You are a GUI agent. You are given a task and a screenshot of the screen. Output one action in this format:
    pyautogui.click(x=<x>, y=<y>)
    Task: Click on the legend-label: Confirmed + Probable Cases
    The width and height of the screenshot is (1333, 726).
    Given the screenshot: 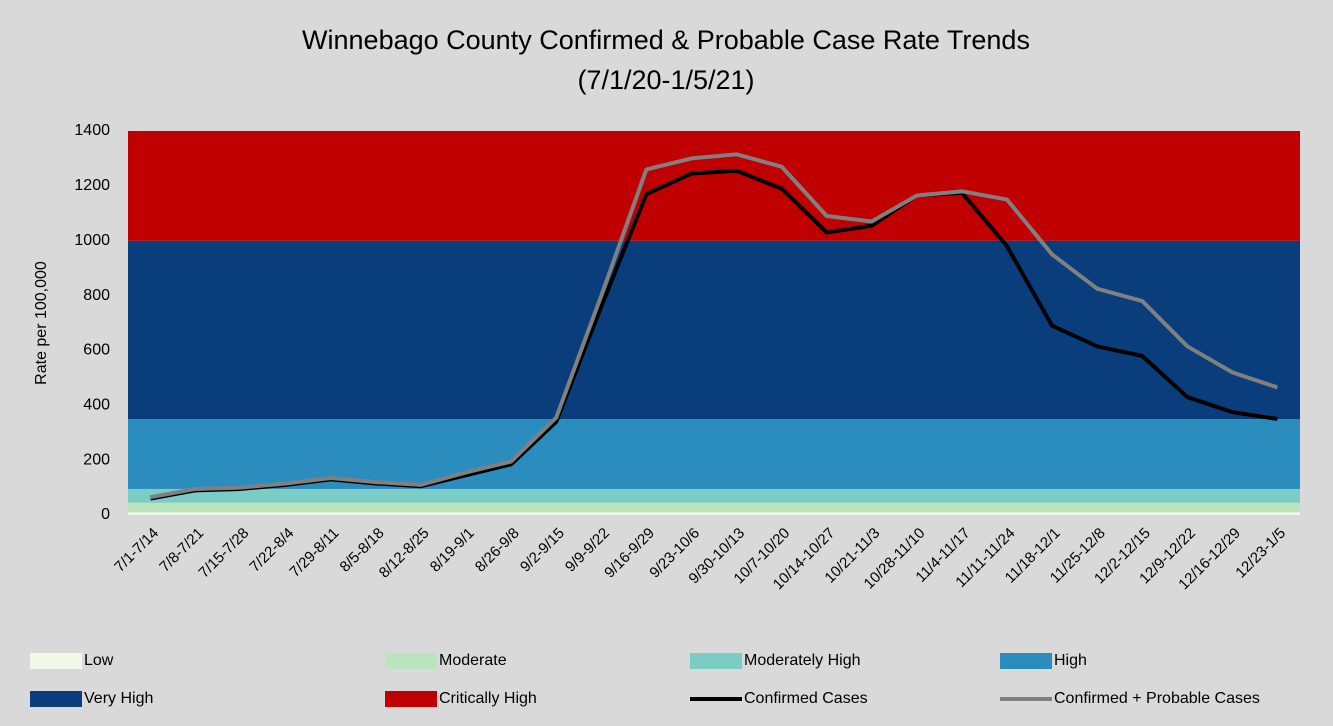 What is the action you would take?
    pyautogui.click(x=1157, y=698)
    